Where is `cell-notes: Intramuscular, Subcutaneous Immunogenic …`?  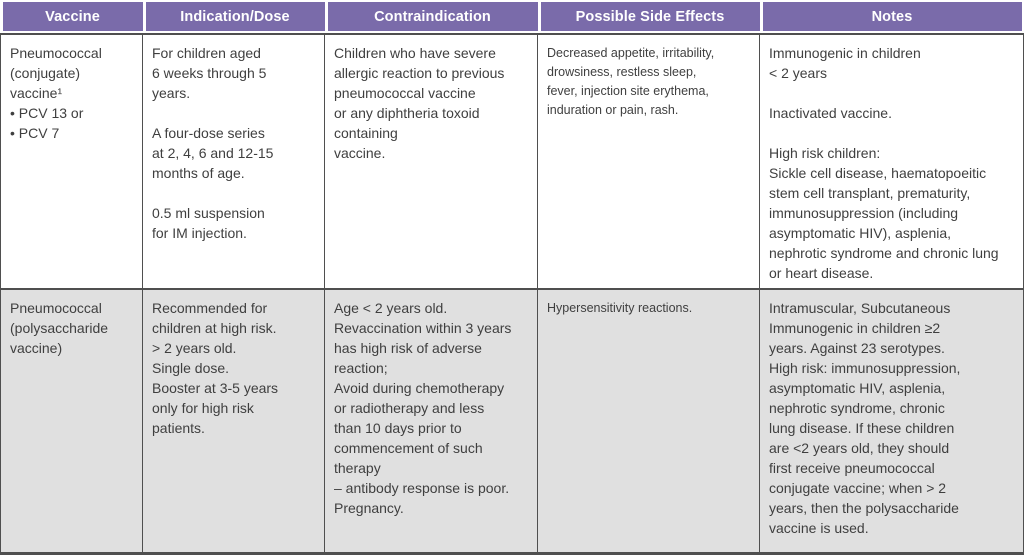
cell-notes: Intramuscular, Subcutaneous Immunogenic … is located at coordinates (865, 418).